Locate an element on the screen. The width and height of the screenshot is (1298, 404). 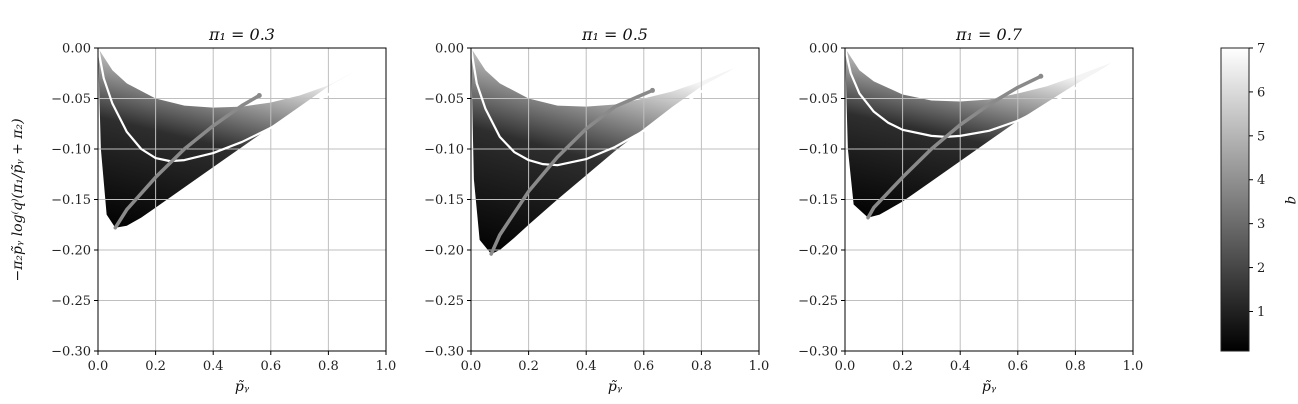
panel-title: π₁ = 0.7 is located at coordinates (989, 34).